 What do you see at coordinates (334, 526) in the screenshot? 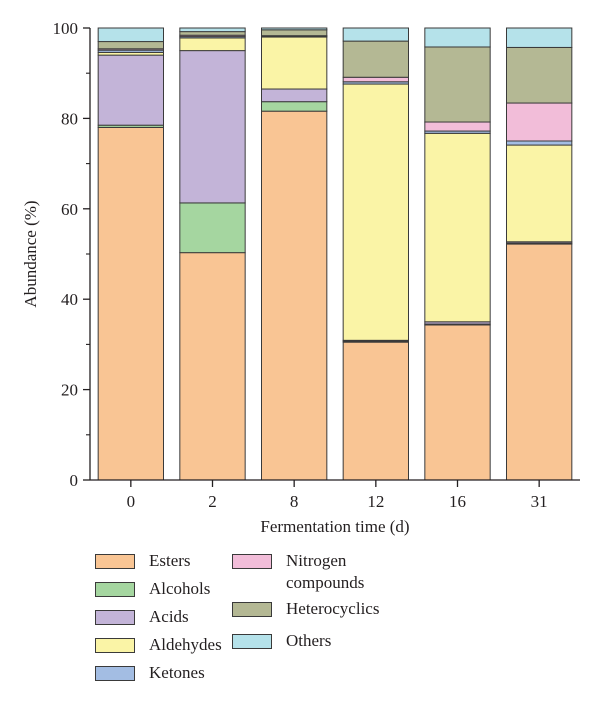
I see `x-axis-title: Fermentation time (d)` at bounding box center [334, 526].